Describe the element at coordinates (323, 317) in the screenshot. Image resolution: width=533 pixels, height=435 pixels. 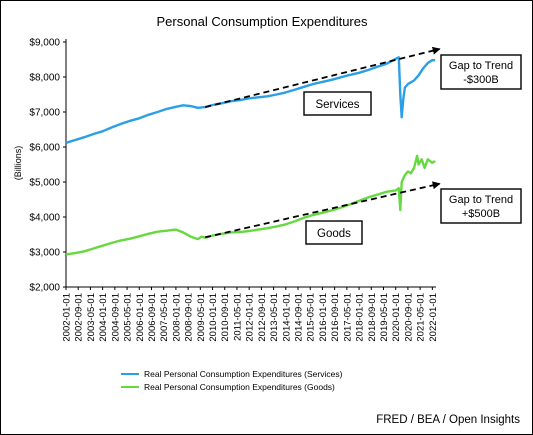
I see `x-tick-label: 2016-01-01` at that location.